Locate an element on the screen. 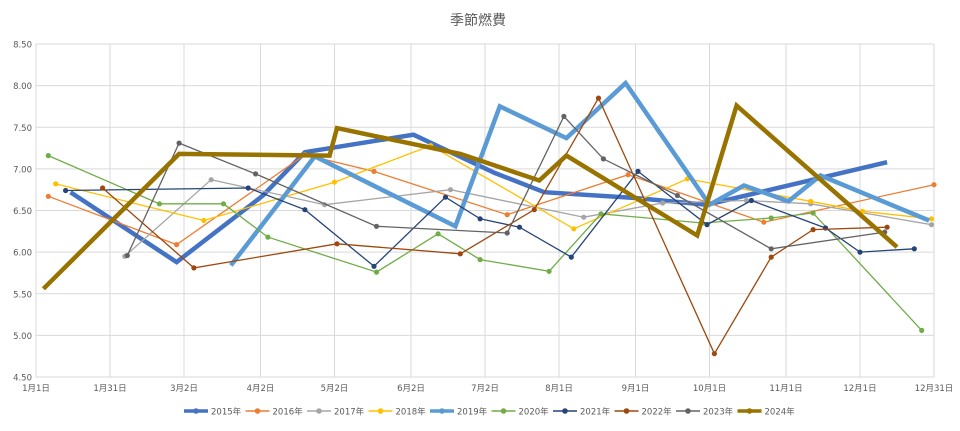  x-tick-label: 3月2日 is located at coordinates (184, 389).